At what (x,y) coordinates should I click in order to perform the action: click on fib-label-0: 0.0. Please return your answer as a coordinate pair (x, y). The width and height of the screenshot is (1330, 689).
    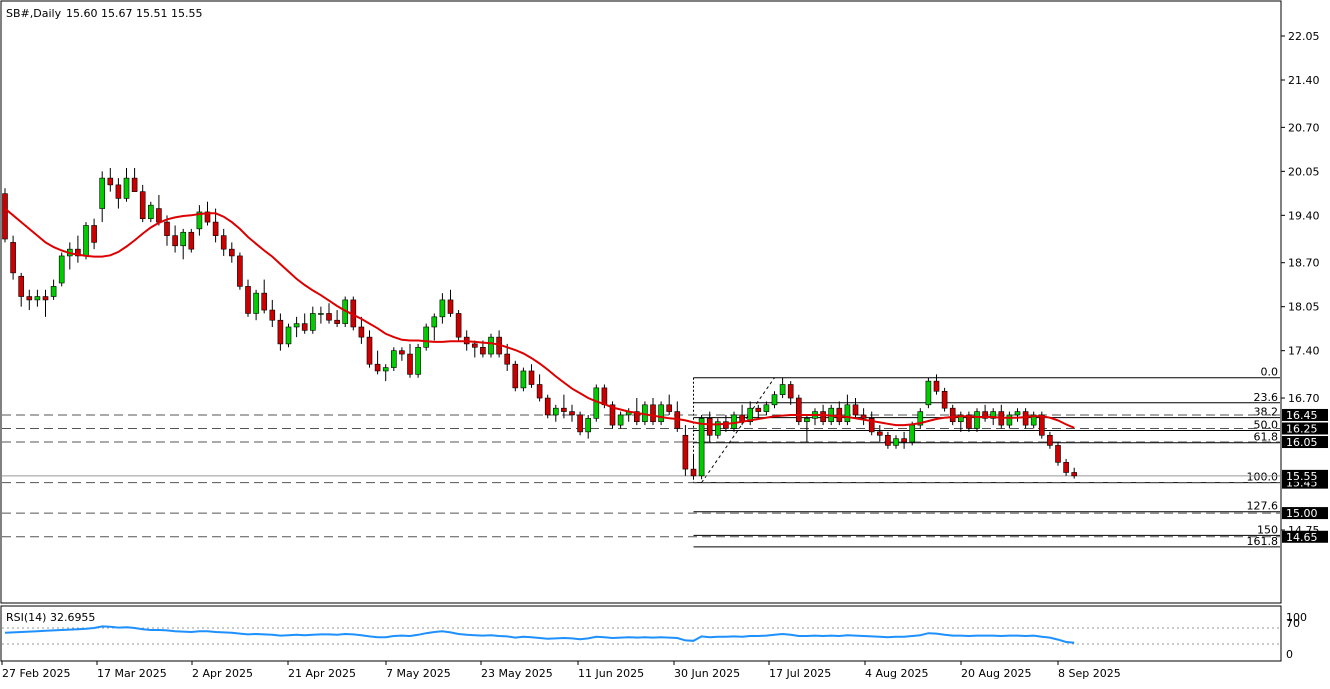
    Looking at the image, I should click on (1270, 372).